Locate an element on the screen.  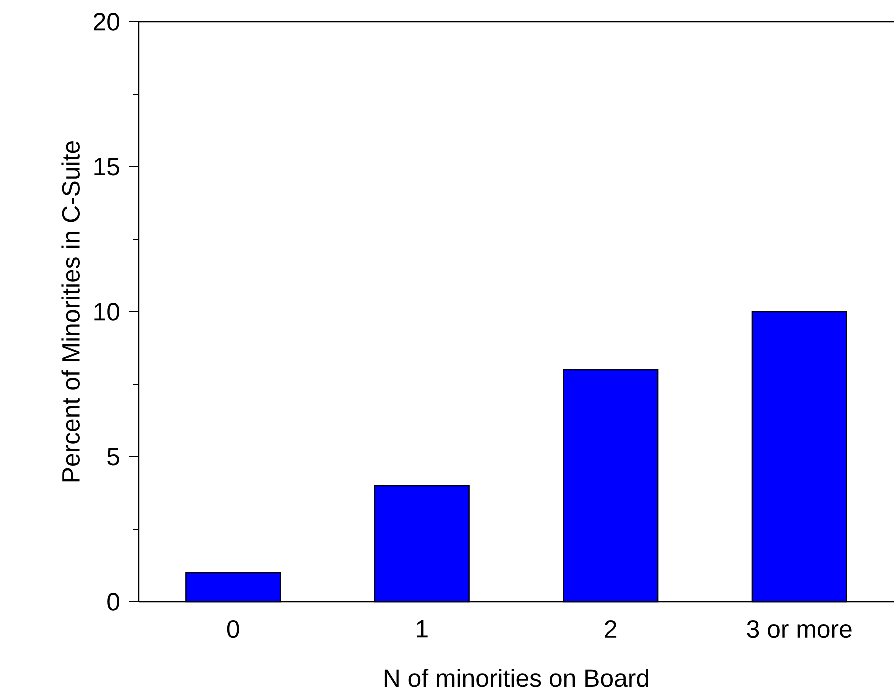
x-tick-label: 3 or more is located at coordinates (799, 629).